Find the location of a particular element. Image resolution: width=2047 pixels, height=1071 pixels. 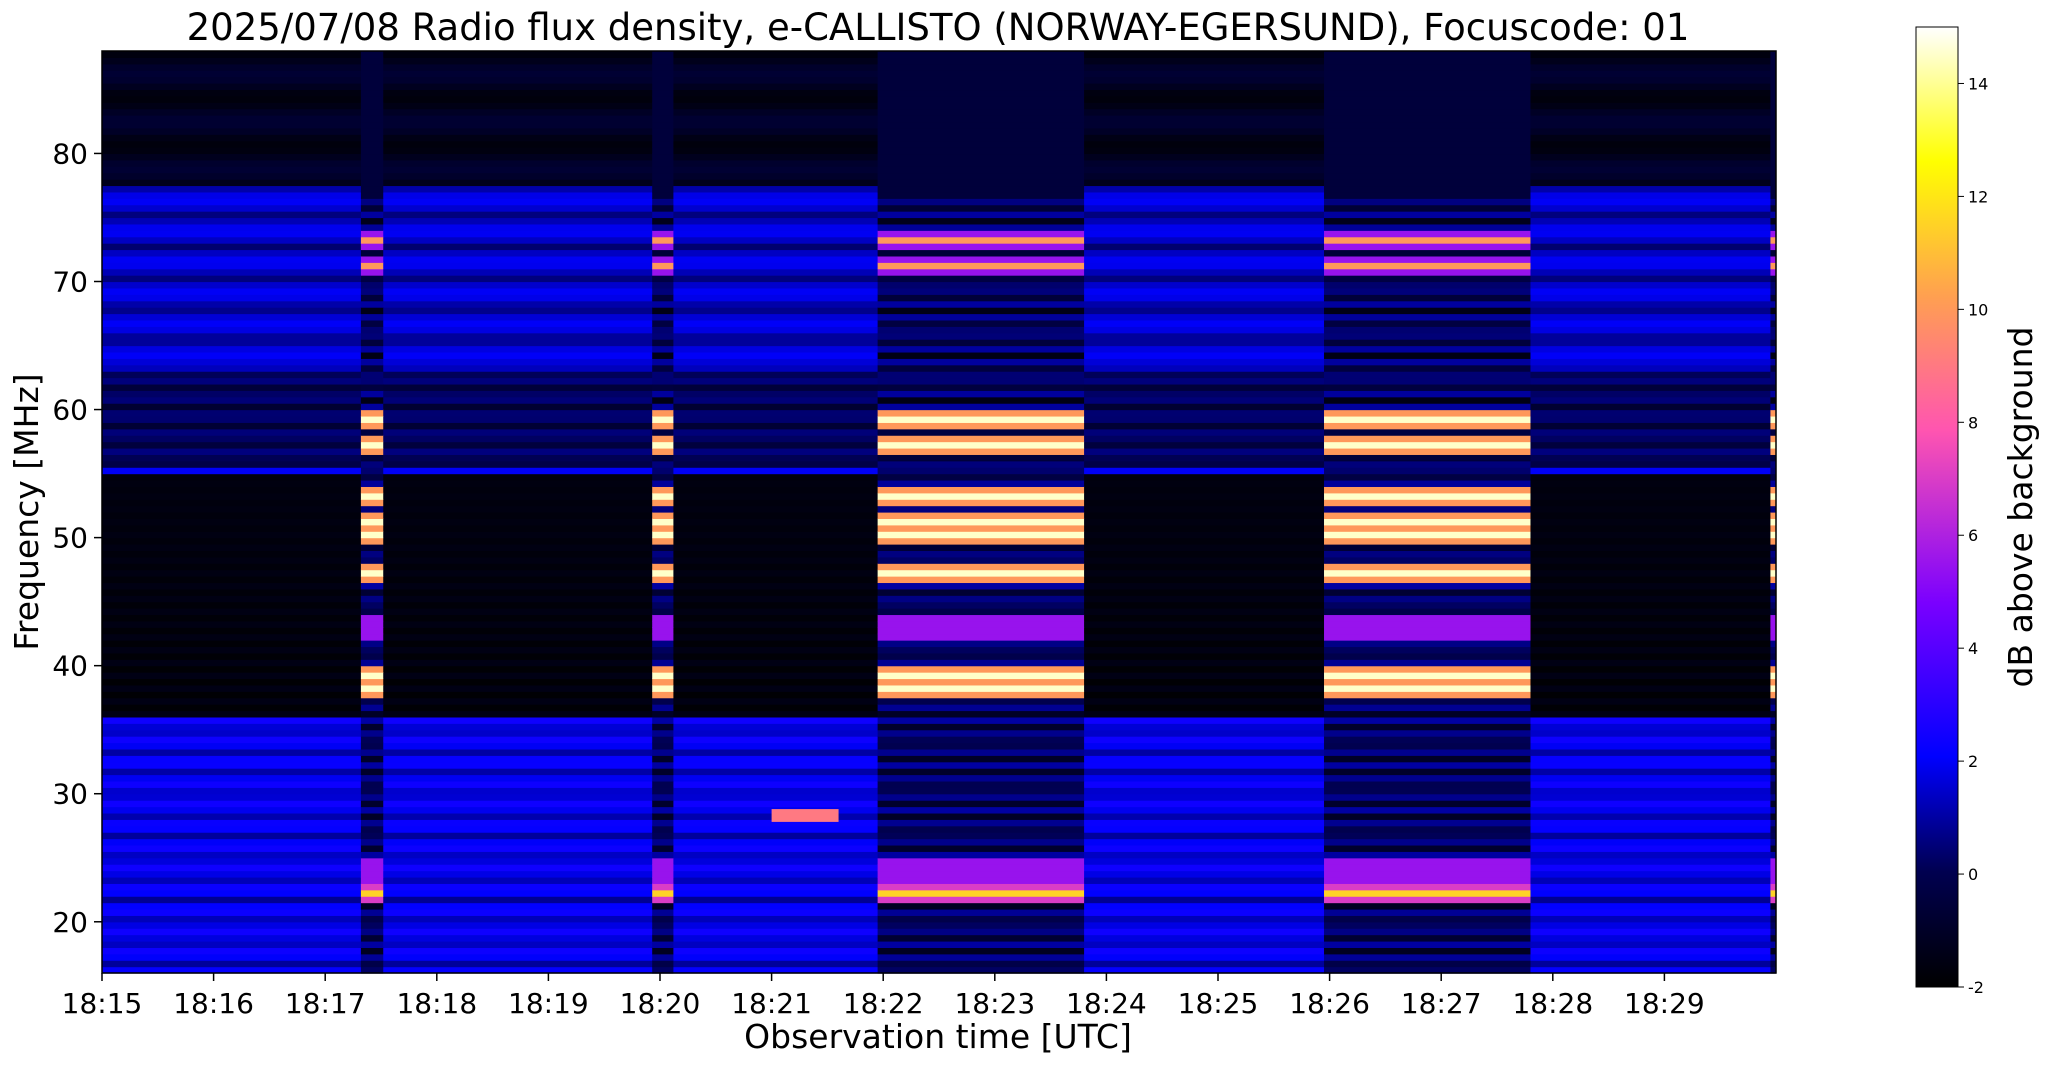

burst-column is located at coordinates (981, 512).